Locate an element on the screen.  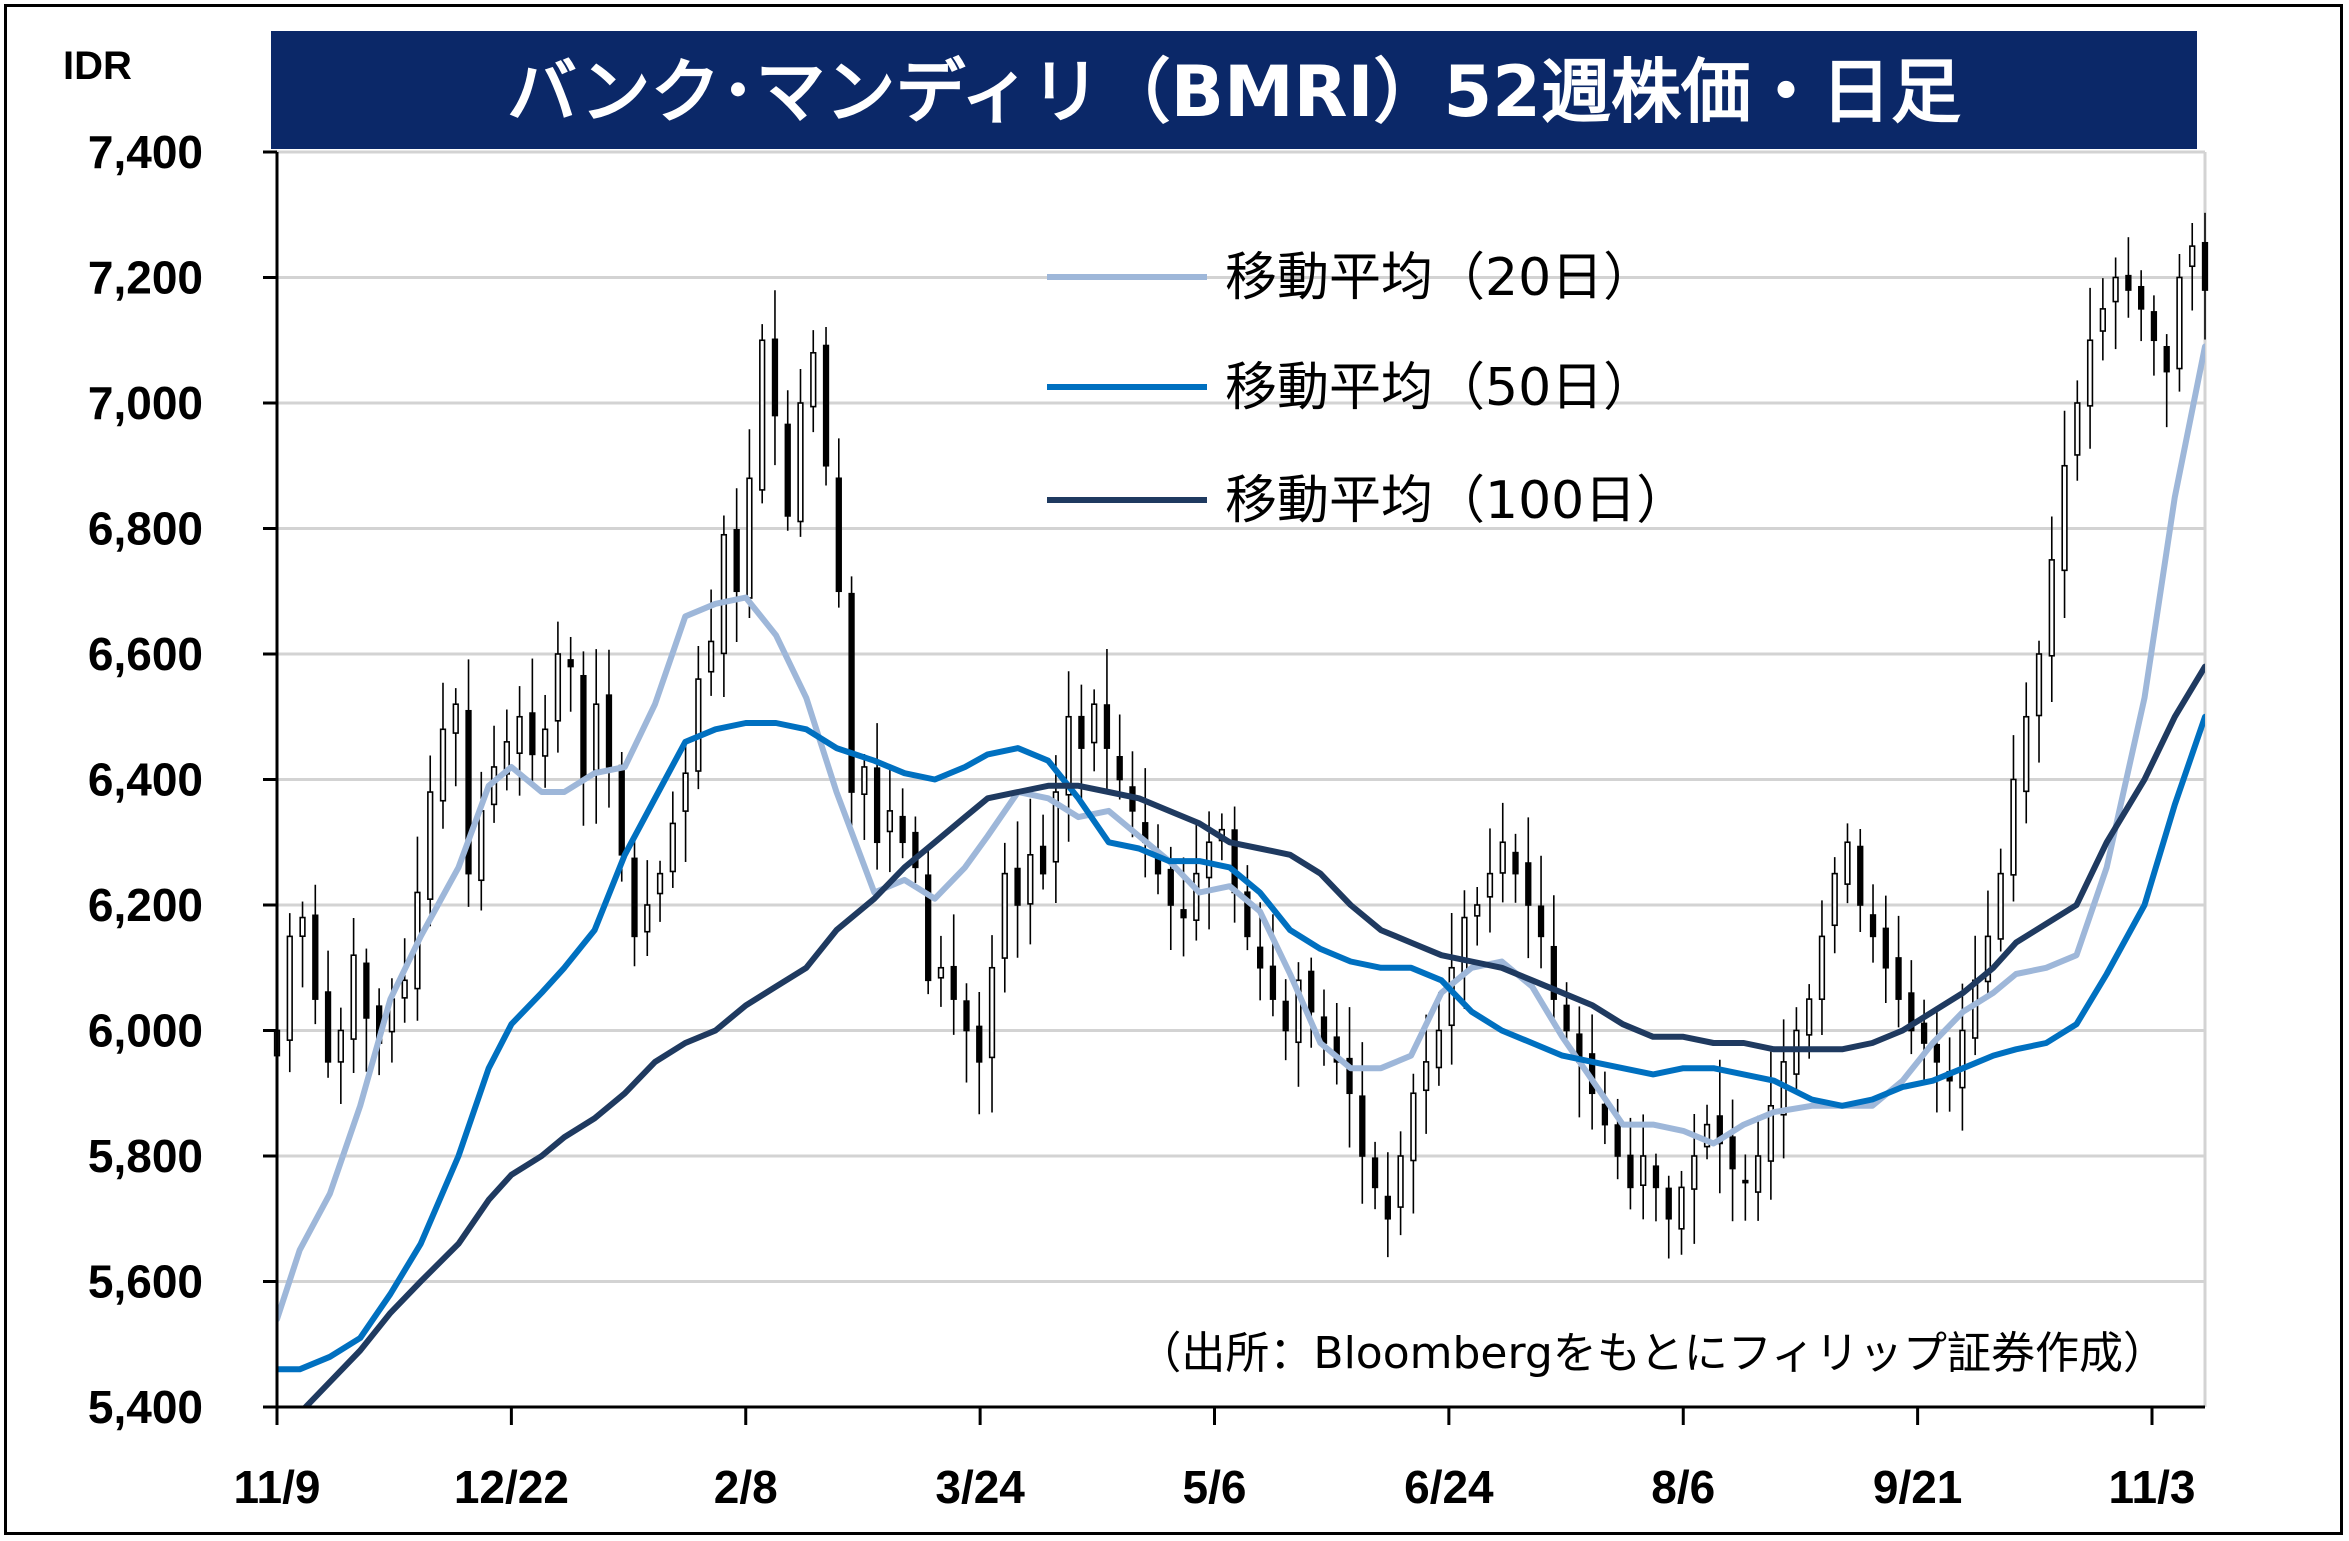
y-tick-label: 6,400 is located at coordinates (145, 780).